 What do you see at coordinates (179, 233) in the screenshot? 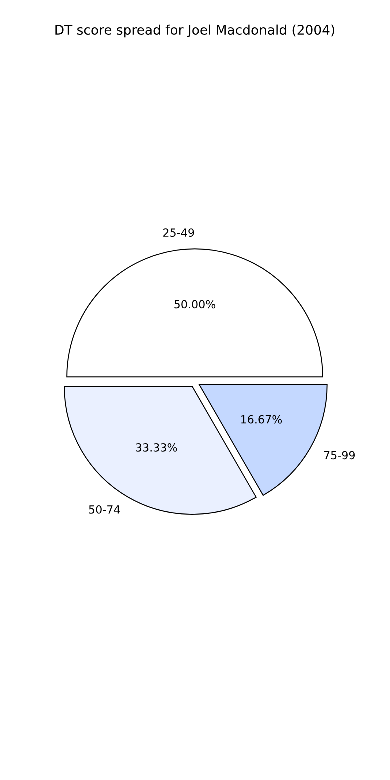
I see `slice-label: 25-49` at bounding box center [179, 233].